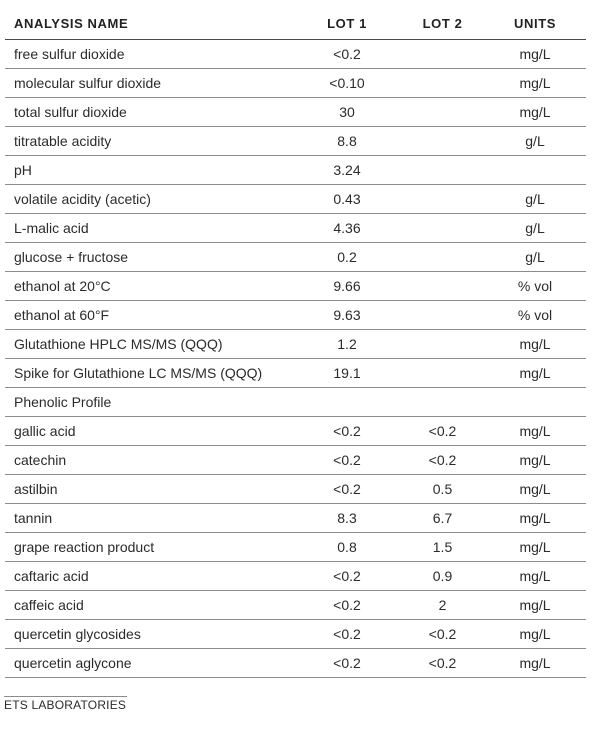 The height and width of the screenshot is (739, 600). I want to click on table-row: tannin 8.3 6.7 mg/L, so click(295, 518).